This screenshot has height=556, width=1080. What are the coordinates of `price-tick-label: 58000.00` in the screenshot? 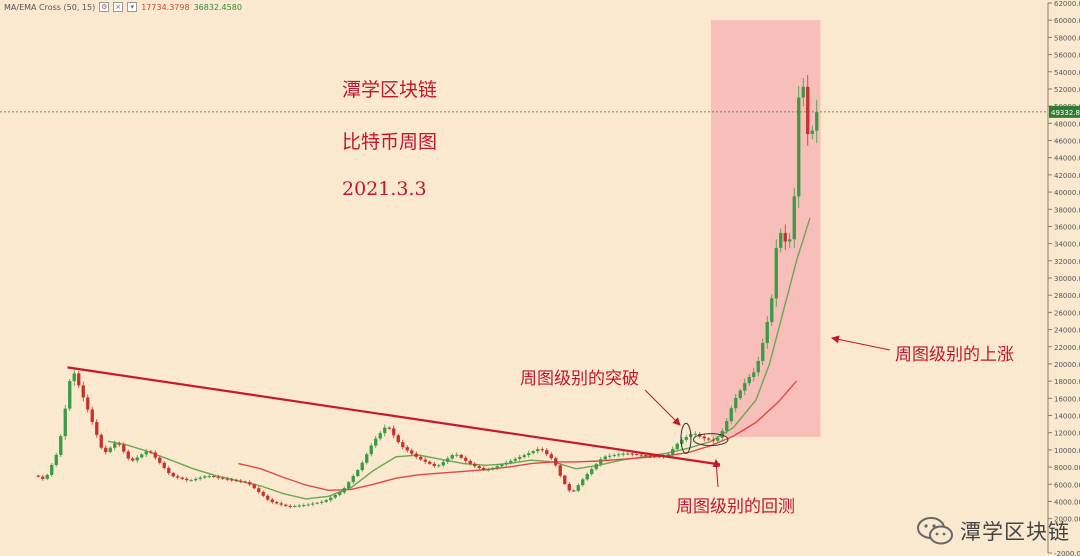 It's located at (1067, 38).